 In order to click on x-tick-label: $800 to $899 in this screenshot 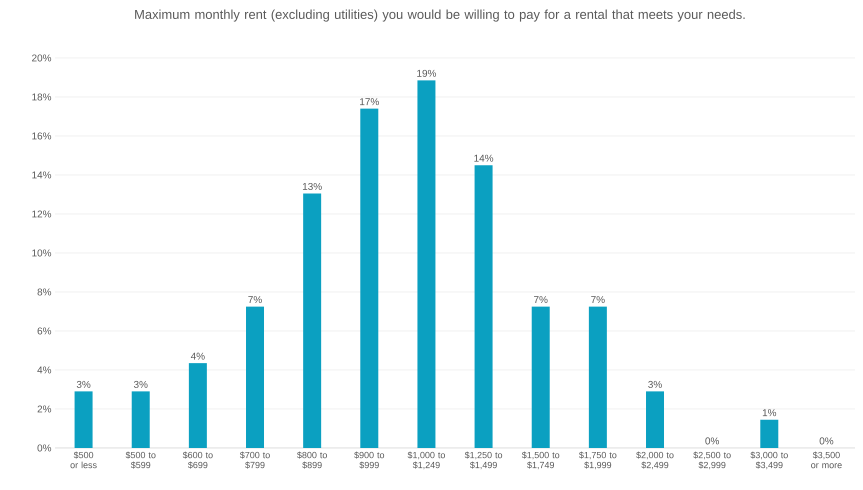, I will do `click(312, 460)`.